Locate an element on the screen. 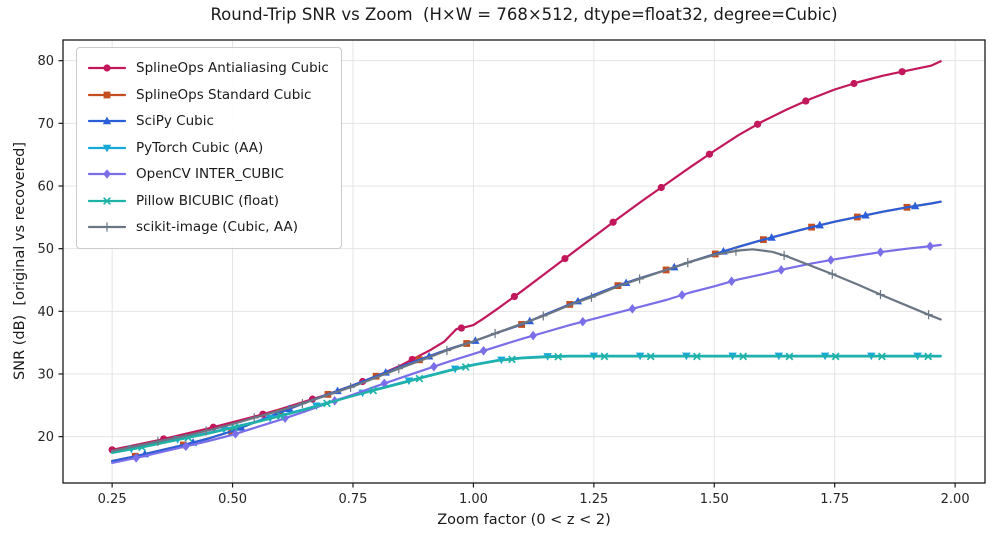 This screenshot has width=1000, height=550. y-tick-label: 30 is located at coordinates (45, 374).